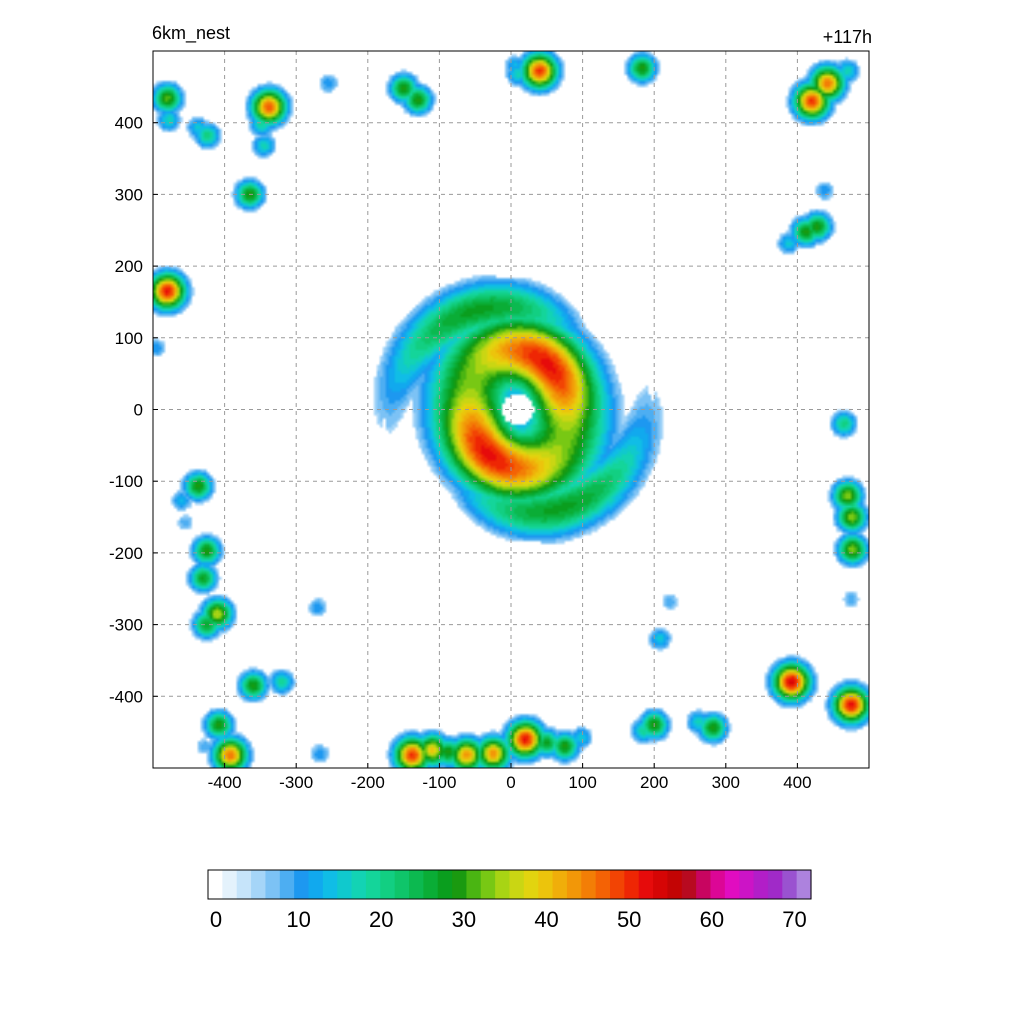 The height and width of the screenshot is (1024, 1024). Describe the element at coordinates (510, 782) in the screenshot. I see `x-tick-label: 0` at that location.